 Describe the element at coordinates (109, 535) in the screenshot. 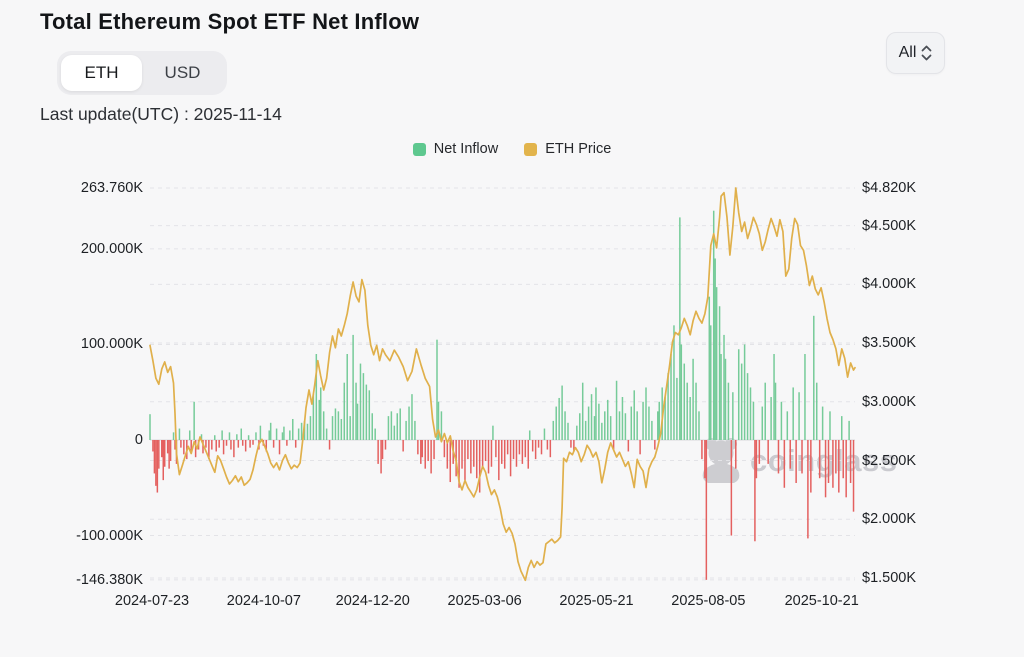

I see `y-axis-left-label: -100.000K` at that location.